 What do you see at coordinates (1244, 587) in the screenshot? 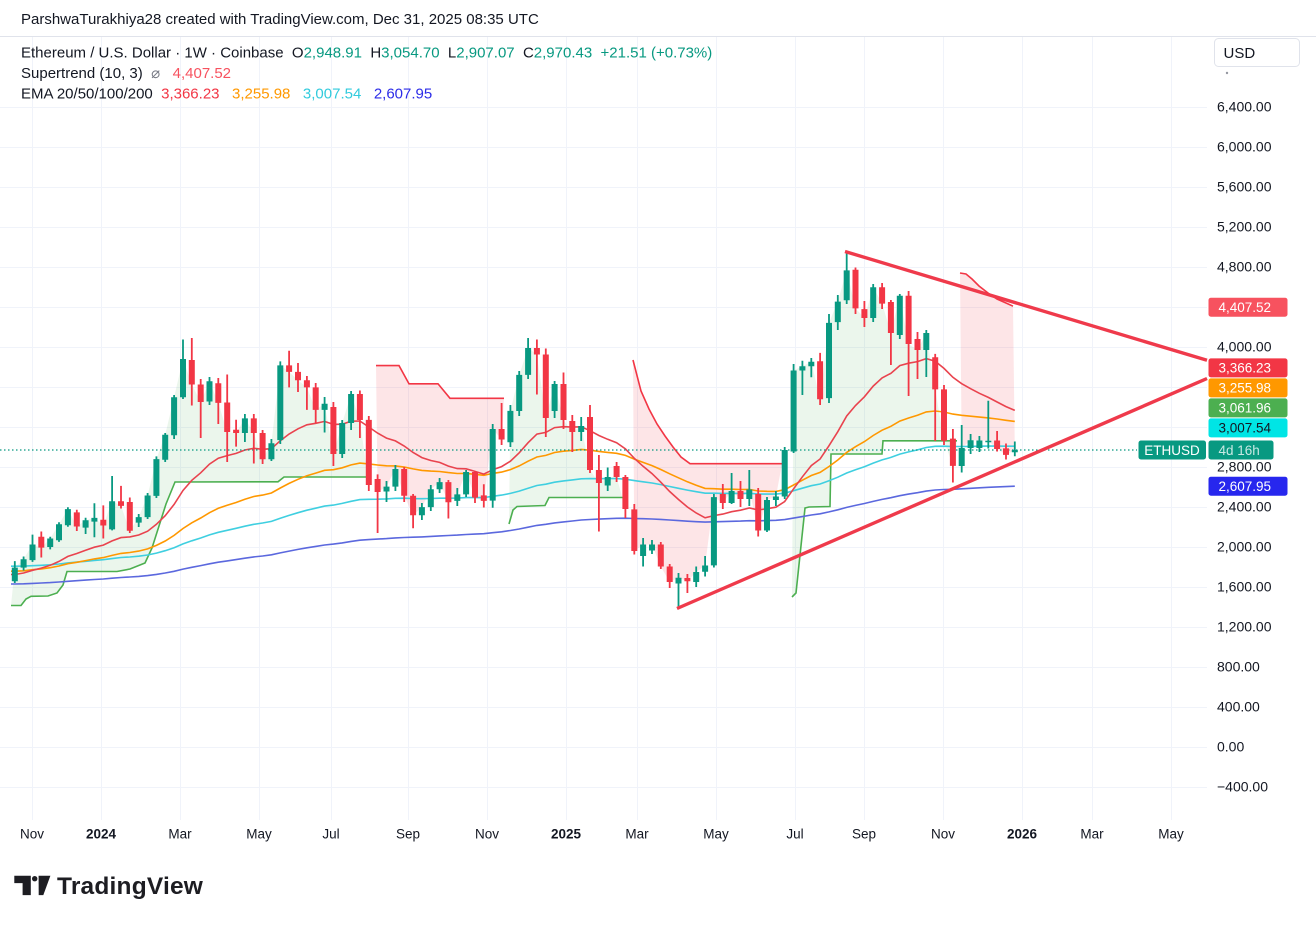
I see `svg-text: 1,600.00` at bounding box center [1244, 587].